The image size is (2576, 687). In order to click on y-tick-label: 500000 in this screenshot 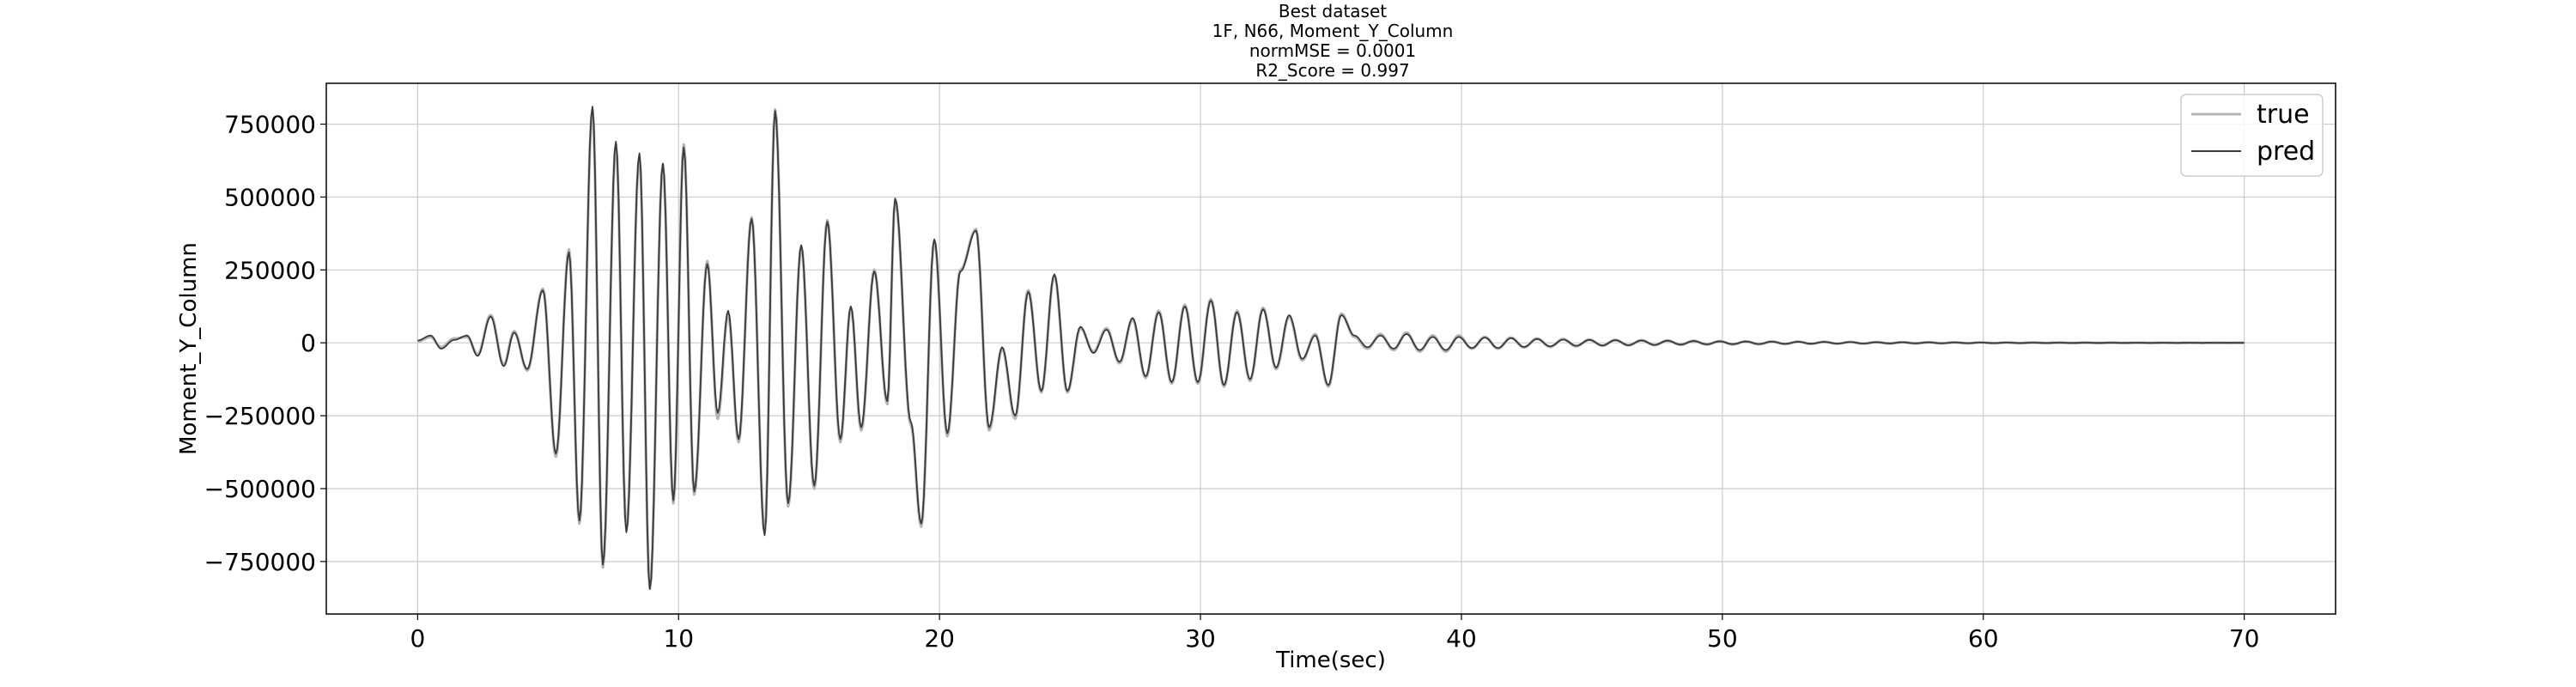, I will do `click(270, 197)`.